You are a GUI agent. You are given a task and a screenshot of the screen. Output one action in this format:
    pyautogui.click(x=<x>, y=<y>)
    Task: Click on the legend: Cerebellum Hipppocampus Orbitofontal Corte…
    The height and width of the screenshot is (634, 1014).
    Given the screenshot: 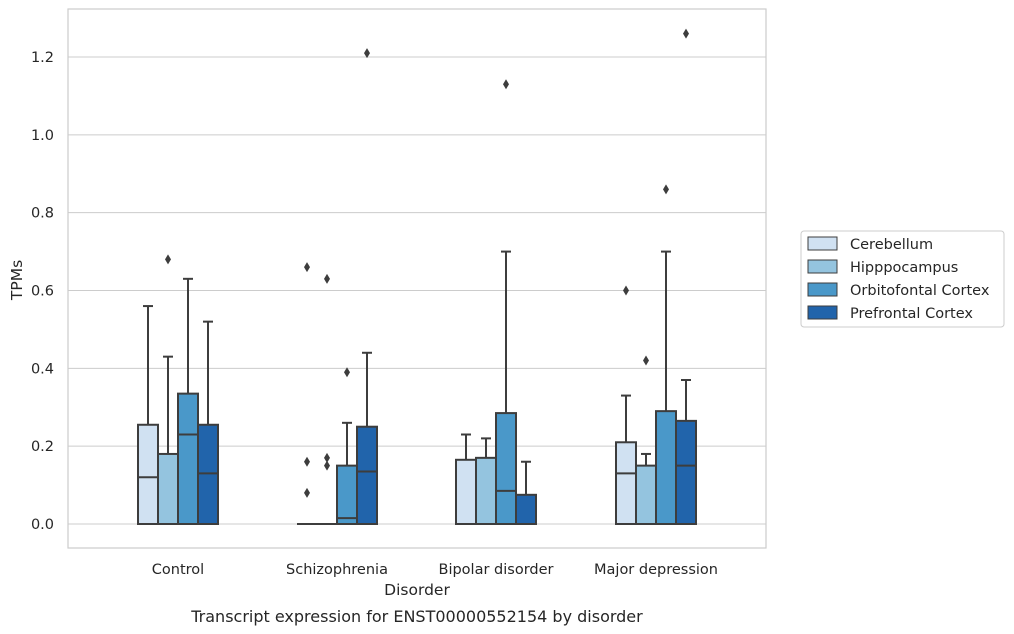 What is the action you would take?
    pyautogui.click(x=902, y=279)
    